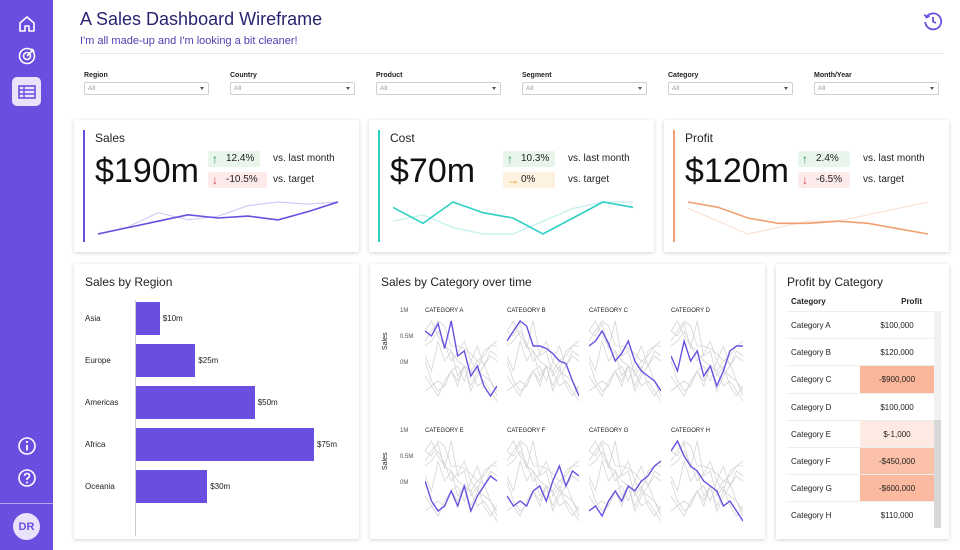 The width and height of the screenshot is (960, 550). What do you see at coordinates (407, 337) in the screenshot?
I see `y-axis-tick: 0.5M` at bounding box center [407, 337].